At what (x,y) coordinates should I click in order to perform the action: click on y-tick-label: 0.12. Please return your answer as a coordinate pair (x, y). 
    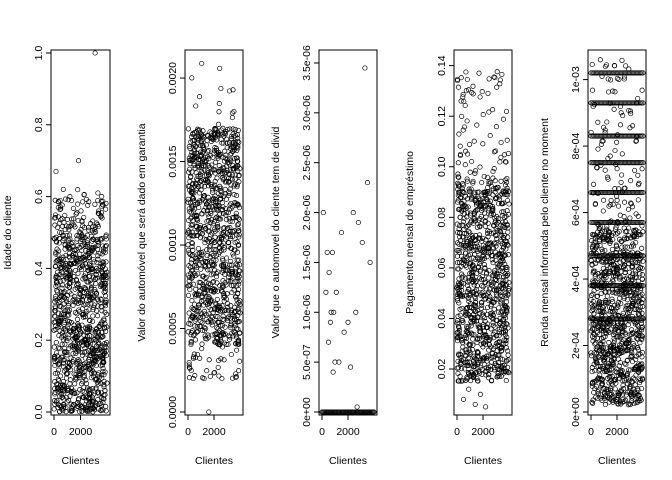
    Looking at the image, I should click on (442, 116).